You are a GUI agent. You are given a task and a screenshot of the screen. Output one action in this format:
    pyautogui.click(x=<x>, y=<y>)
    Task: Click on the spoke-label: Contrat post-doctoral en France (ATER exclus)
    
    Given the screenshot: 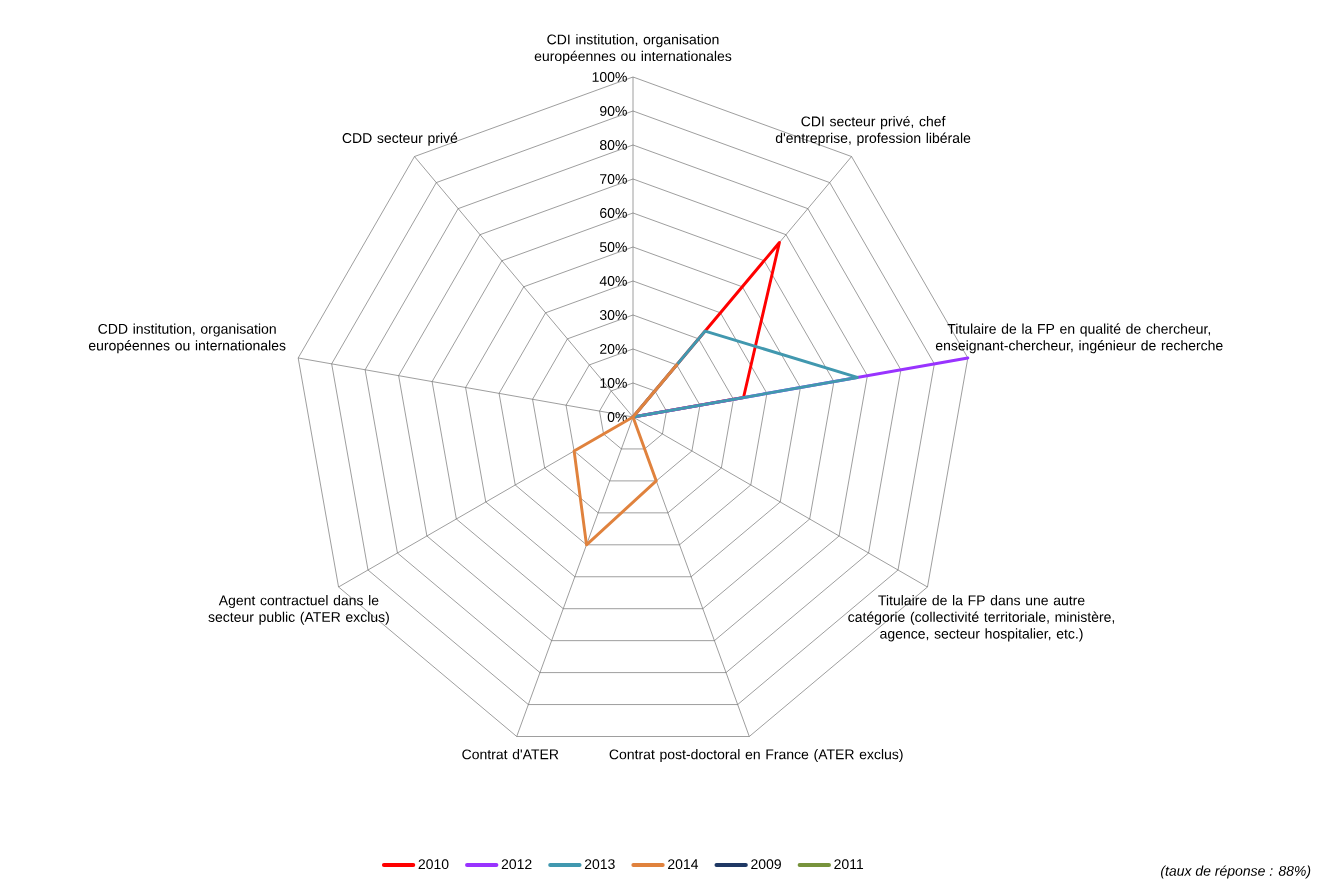 What is the action you would take?
    pyautogui.click(x=756, y=756)
    